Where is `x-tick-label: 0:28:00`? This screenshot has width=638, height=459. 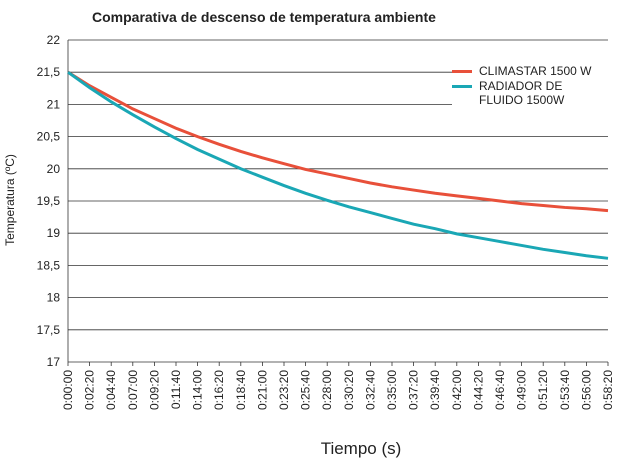
x-tick-label: 0:28:00 is located at coordinates (327, 390).